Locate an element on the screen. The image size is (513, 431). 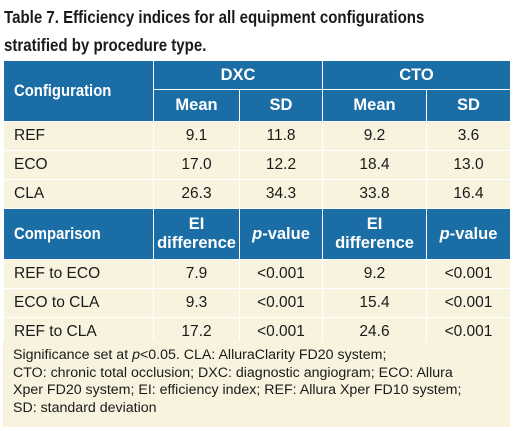
cto-mean-cell: 18.4 is located at coordinates (374, 165).